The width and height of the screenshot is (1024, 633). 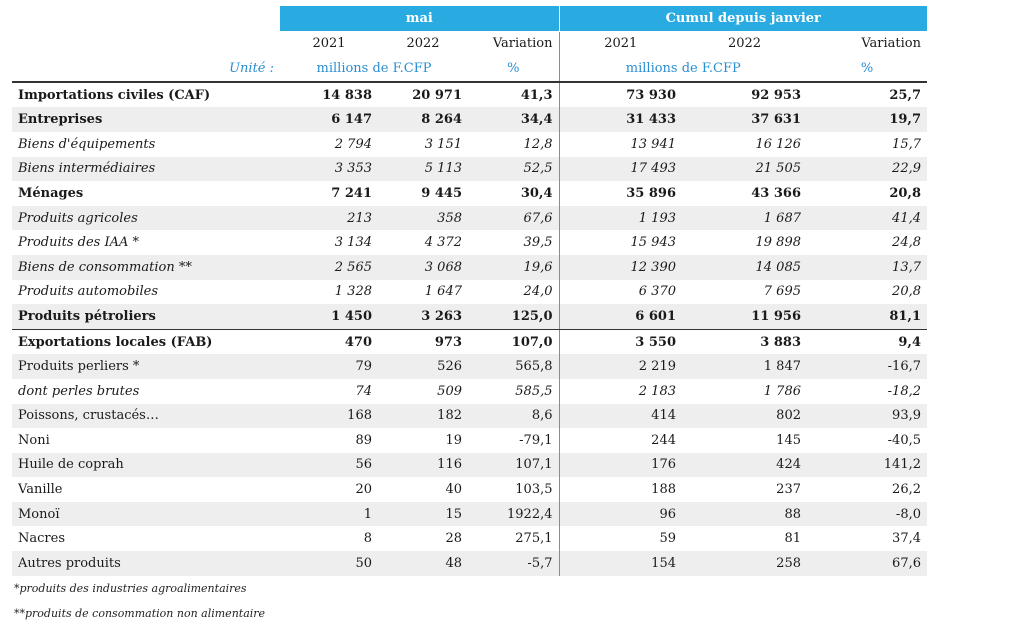 What do you see at coordinates (534, 539) in the screenshot?
I see `value-mai-variation: 275,1` at bounding box center [534, 539].